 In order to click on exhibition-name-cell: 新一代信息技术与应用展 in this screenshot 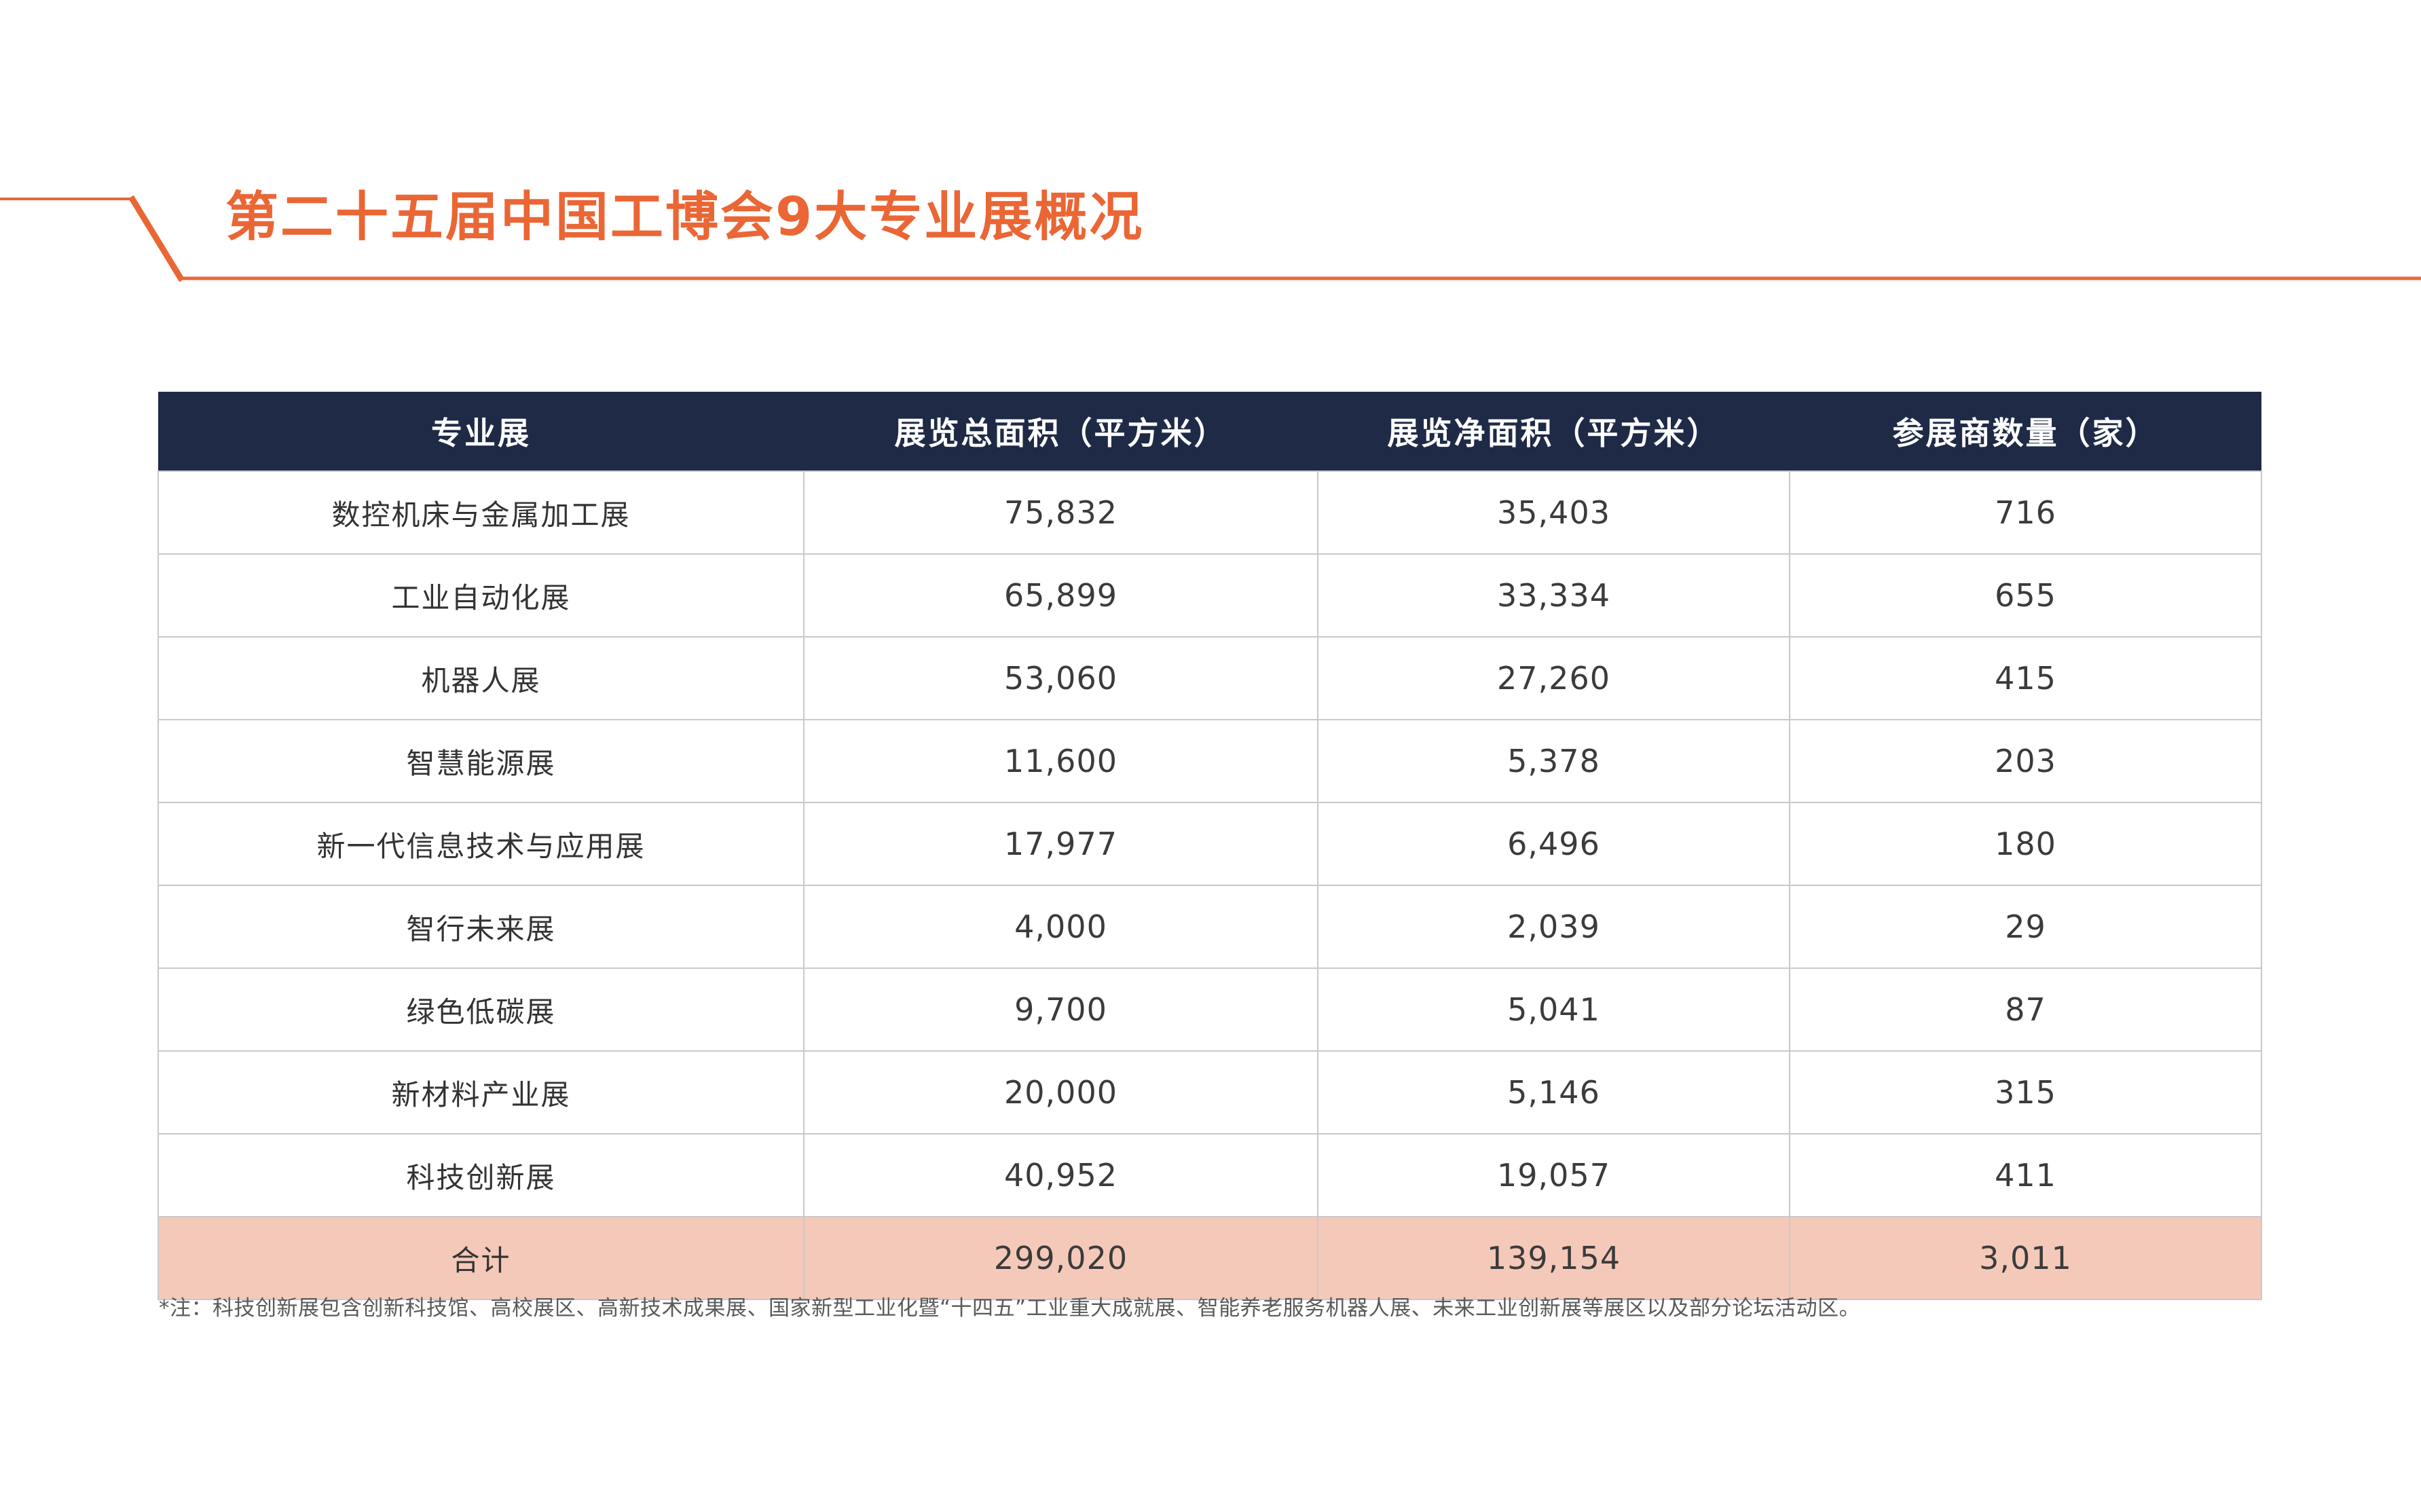, I will do `click(482, 844)`.